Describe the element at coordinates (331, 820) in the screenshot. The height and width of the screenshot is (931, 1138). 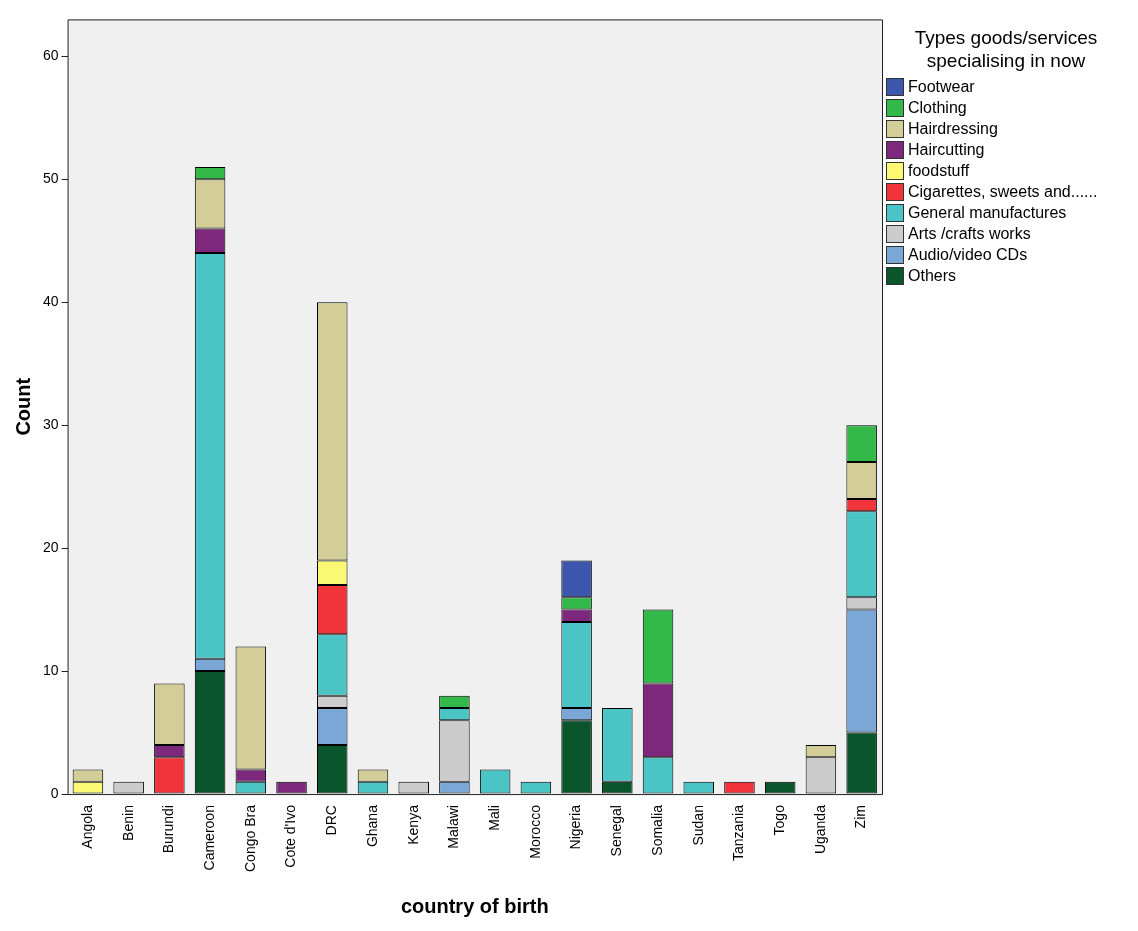
I see `x-tick-label: DRC` at that location.